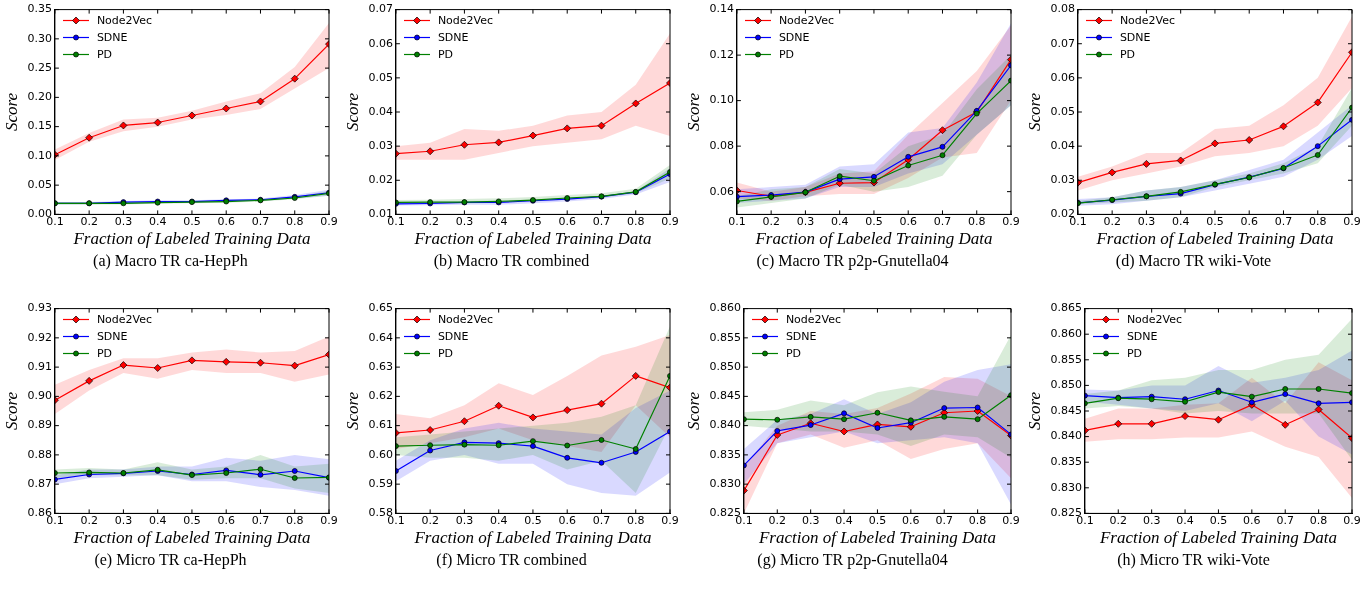  I want to click on y-tick-label: 0.35, so click(39, 9).